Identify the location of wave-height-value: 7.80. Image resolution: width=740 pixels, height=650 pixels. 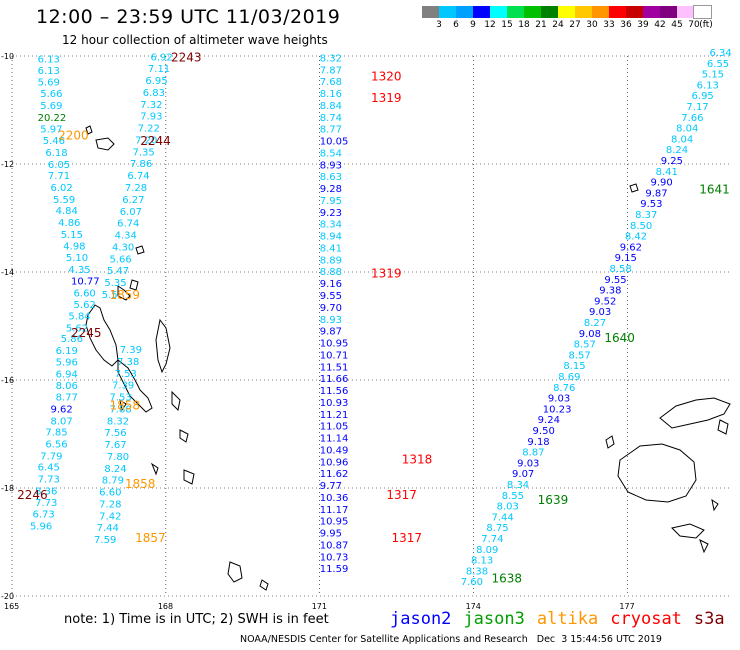
(118, 457).